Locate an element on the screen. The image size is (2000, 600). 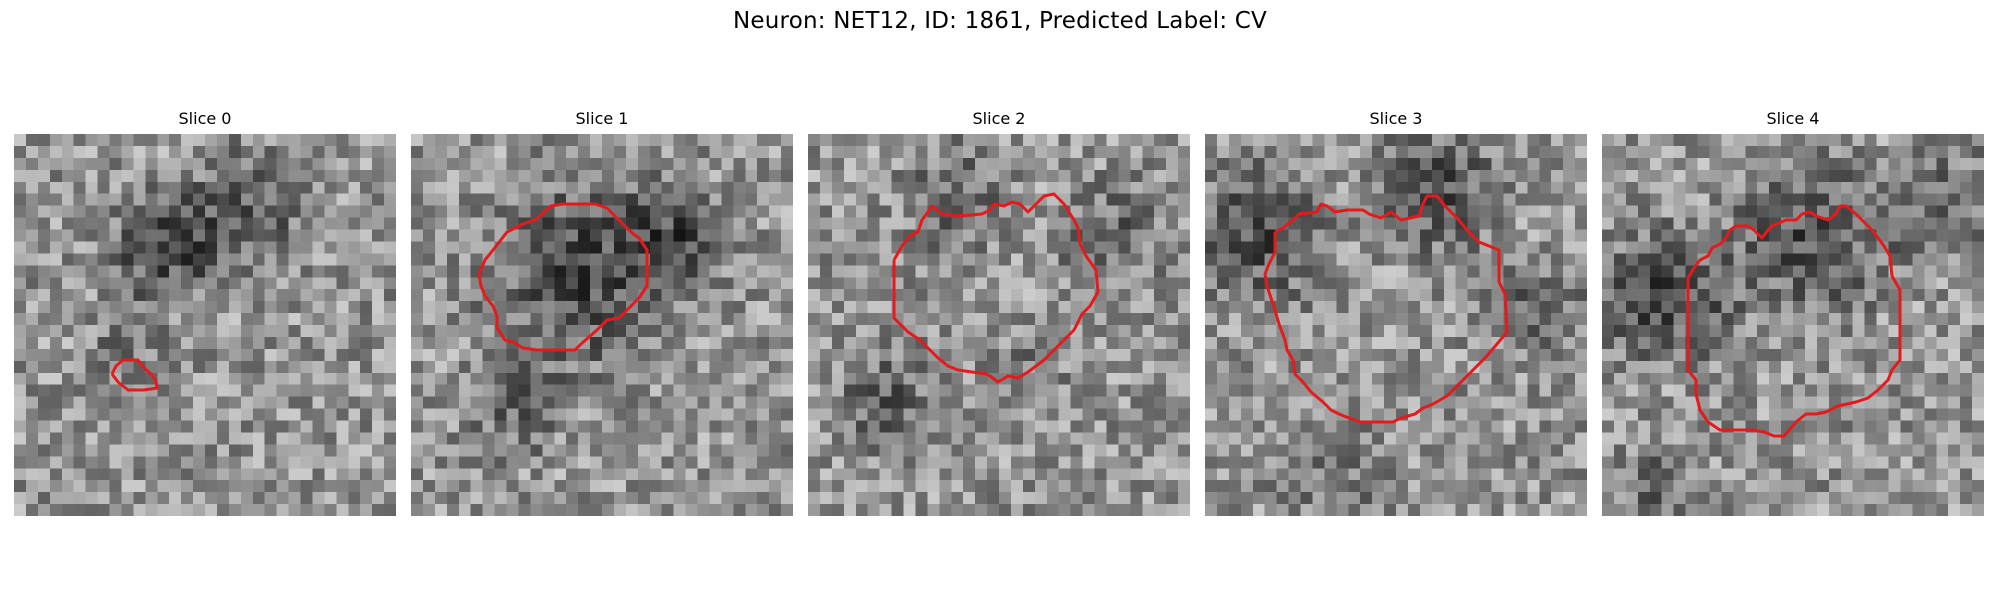
slice-panel-3: Slice 3 is located at coordinates (1396, 312).